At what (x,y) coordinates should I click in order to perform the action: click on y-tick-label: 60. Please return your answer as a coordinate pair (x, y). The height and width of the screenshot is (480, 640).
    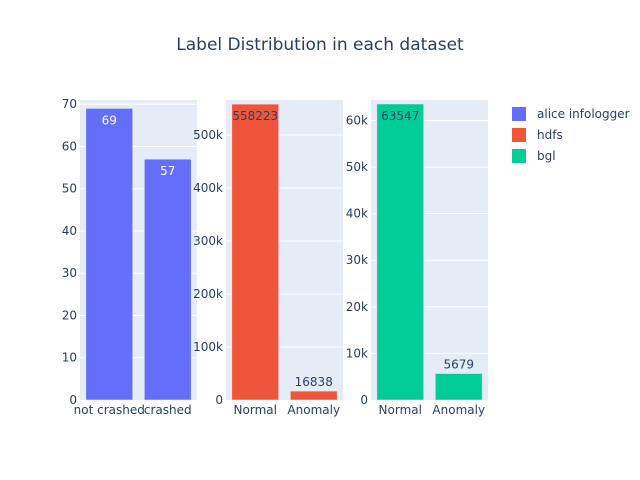
    Looking at the image, I should click on (69, 146).